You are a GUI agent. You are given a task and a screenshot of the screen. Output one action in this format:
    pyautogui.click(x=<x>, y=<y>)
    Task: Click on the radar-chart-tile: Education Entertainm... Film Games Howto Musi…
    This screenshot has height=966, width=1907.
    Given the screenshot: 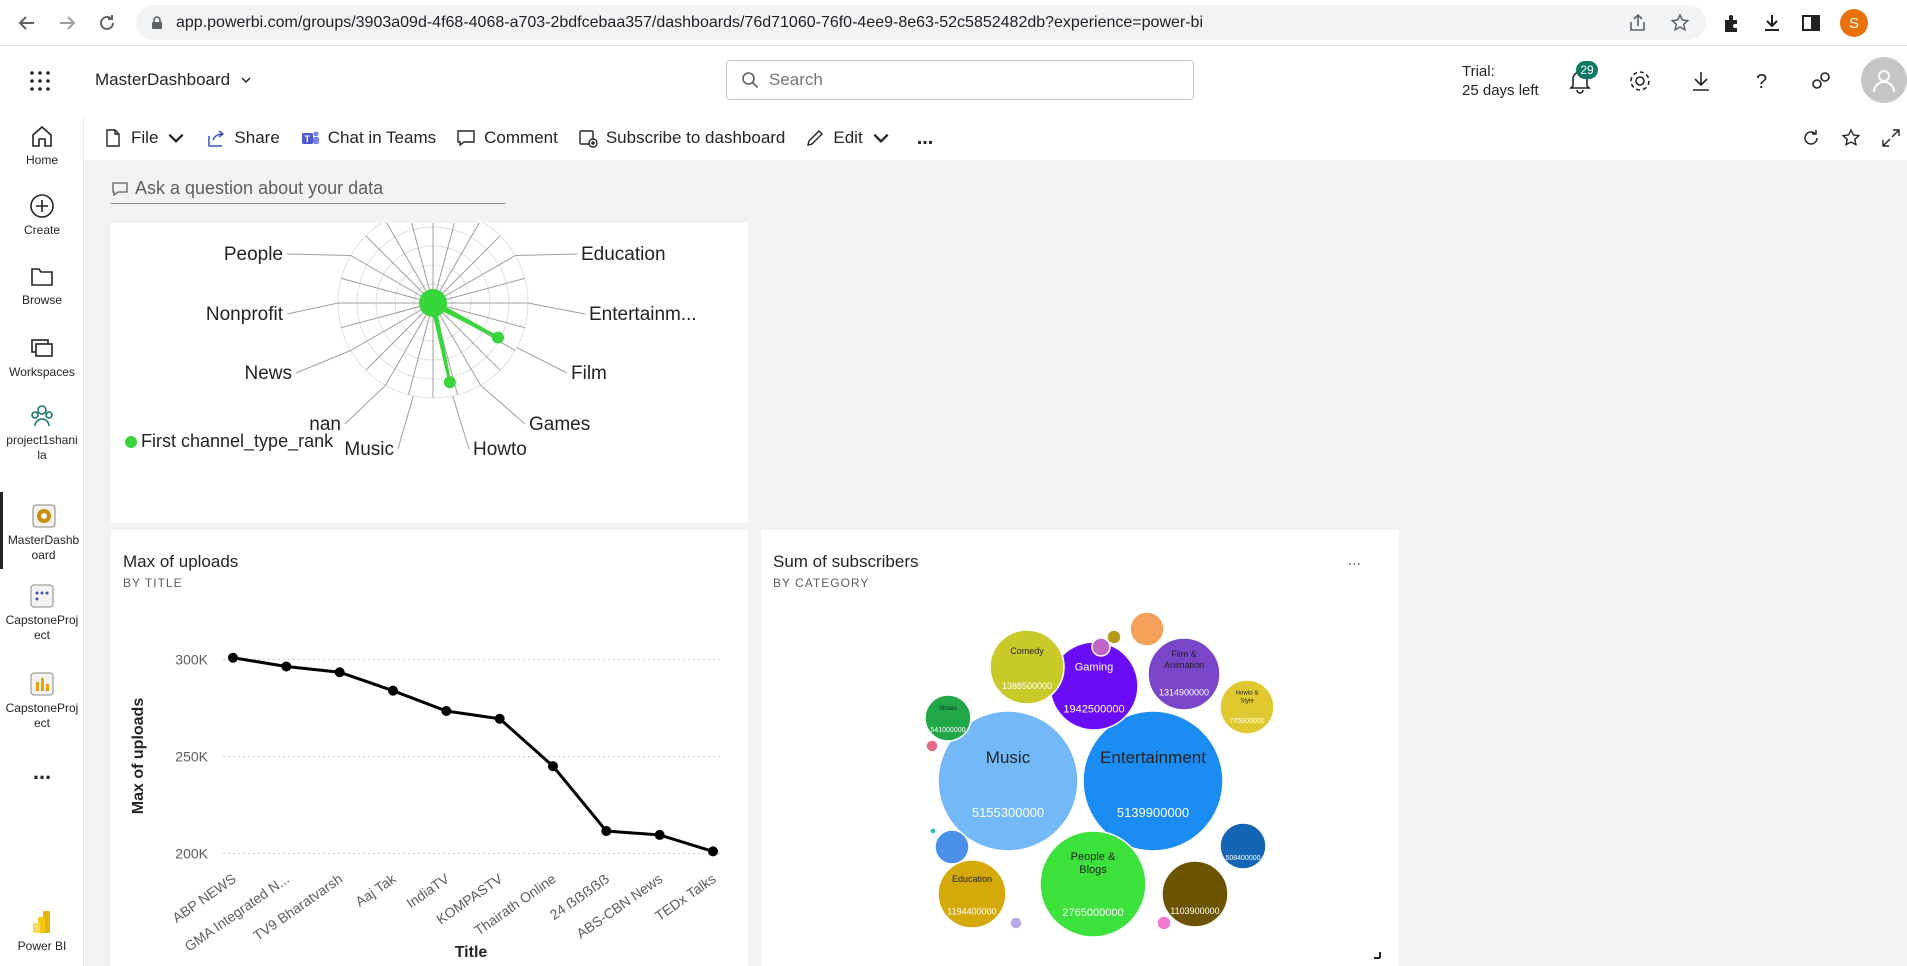 What is the action you would take?
    pyautogui.click(x=429, y=365)
    